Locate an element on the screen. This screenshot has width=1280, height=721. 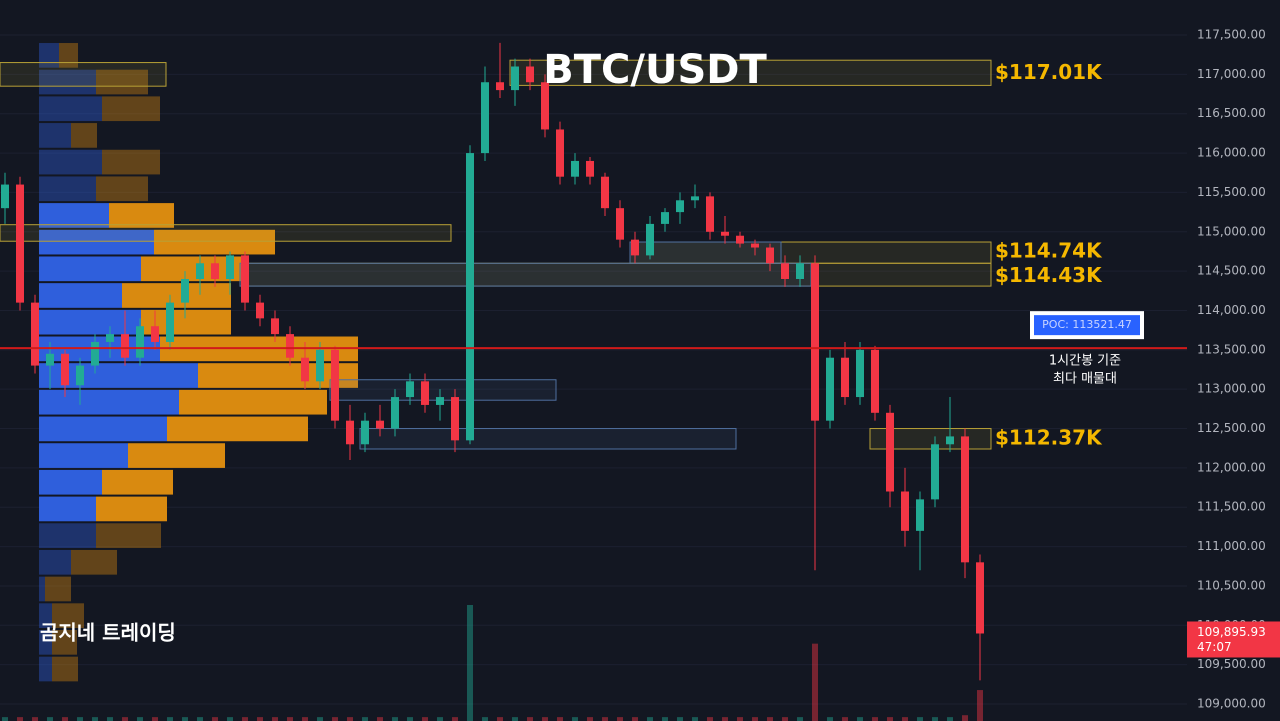
chart-title: BTC/USDT is located at coordinates (655, 70).